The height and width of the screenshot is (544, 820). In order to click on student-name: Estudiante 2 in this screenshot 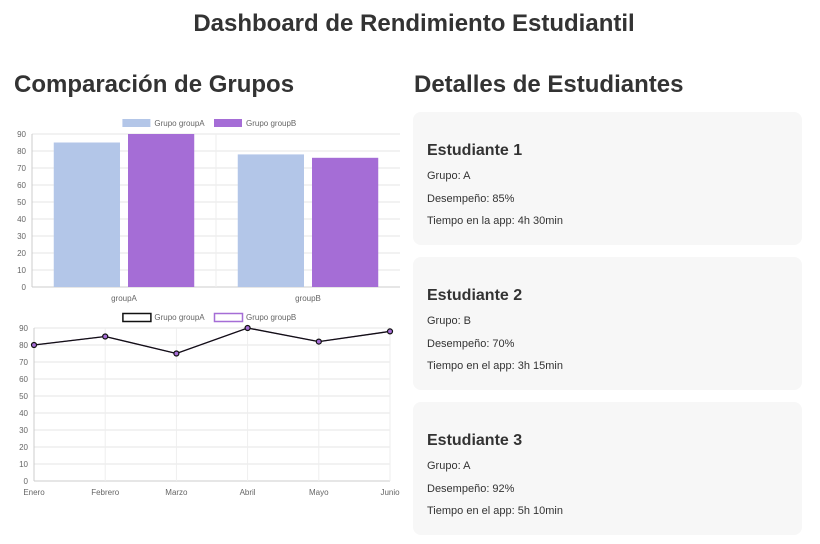, I will do `click(475, 295)`.